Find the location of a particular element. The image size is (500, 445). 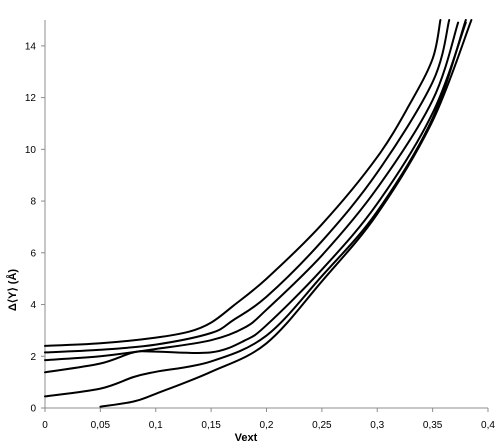

y-axis-ticks: 0 2 4 6 8 10 12 14 is located at coordinates (35, 228).